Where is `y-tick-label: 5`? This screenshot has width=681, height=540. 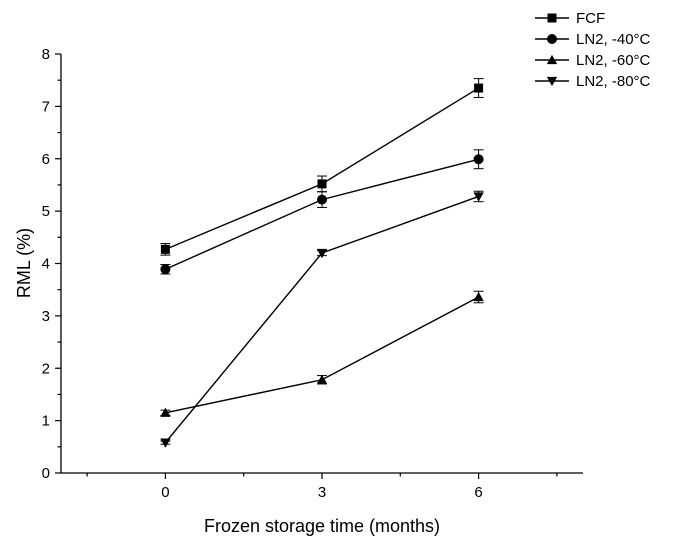 y-tick-label: 5 is located at coordinates (46, 211).